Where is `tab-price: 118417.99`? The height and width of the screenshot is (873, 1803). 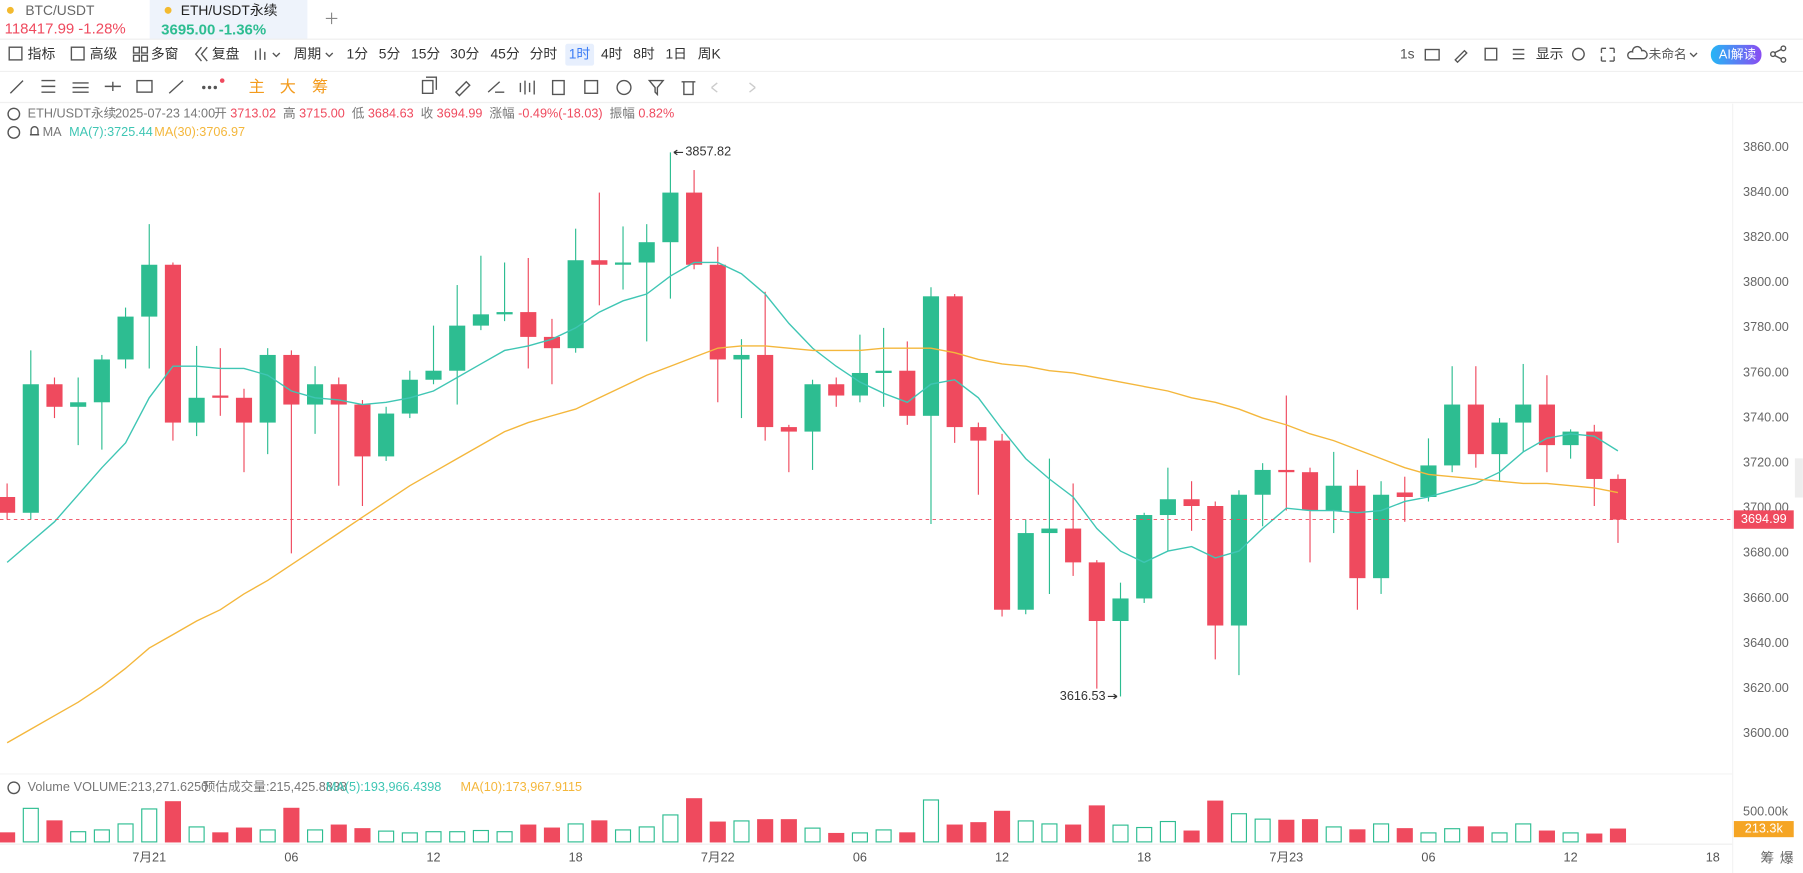
tab-price: 118417.99 is located at coordinates (39, 28).